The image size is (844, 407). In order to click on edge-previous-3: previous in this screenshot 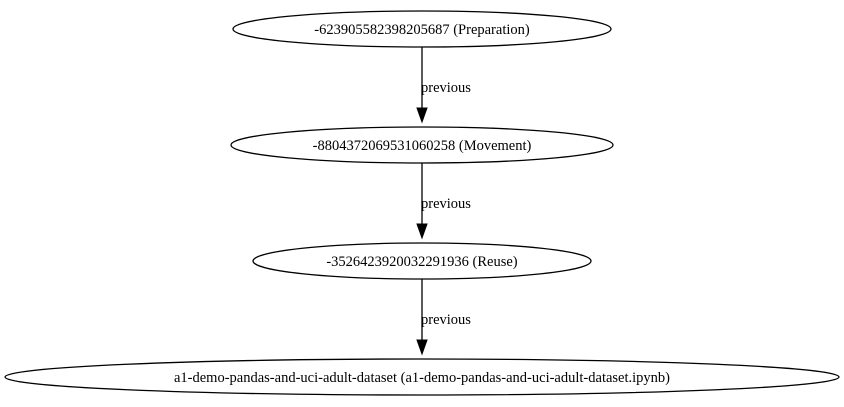, I will do `click(443, 317)`.